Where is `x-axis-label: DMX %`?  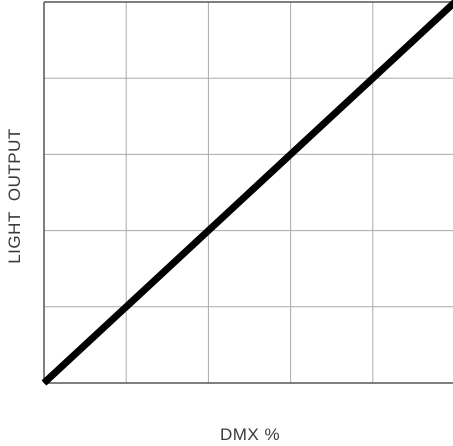 x-axis-label: DMX % is located at coordinates (250, 434).